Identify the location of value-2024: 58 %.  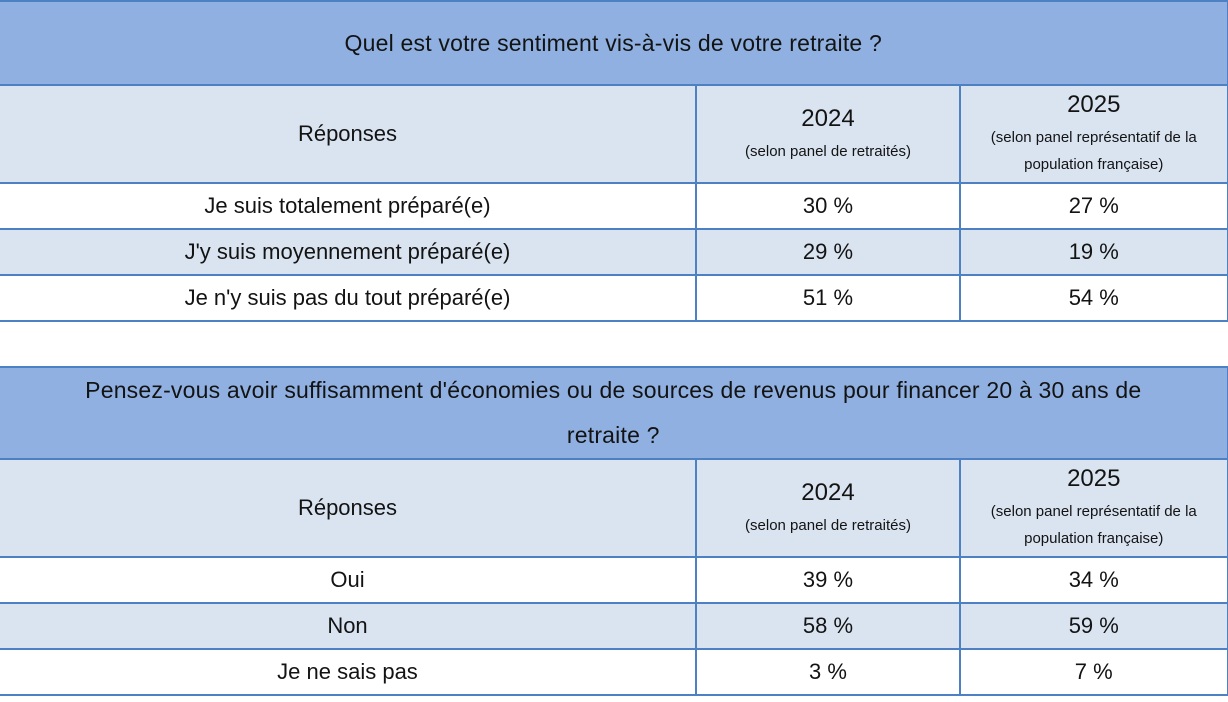
(828, 626).